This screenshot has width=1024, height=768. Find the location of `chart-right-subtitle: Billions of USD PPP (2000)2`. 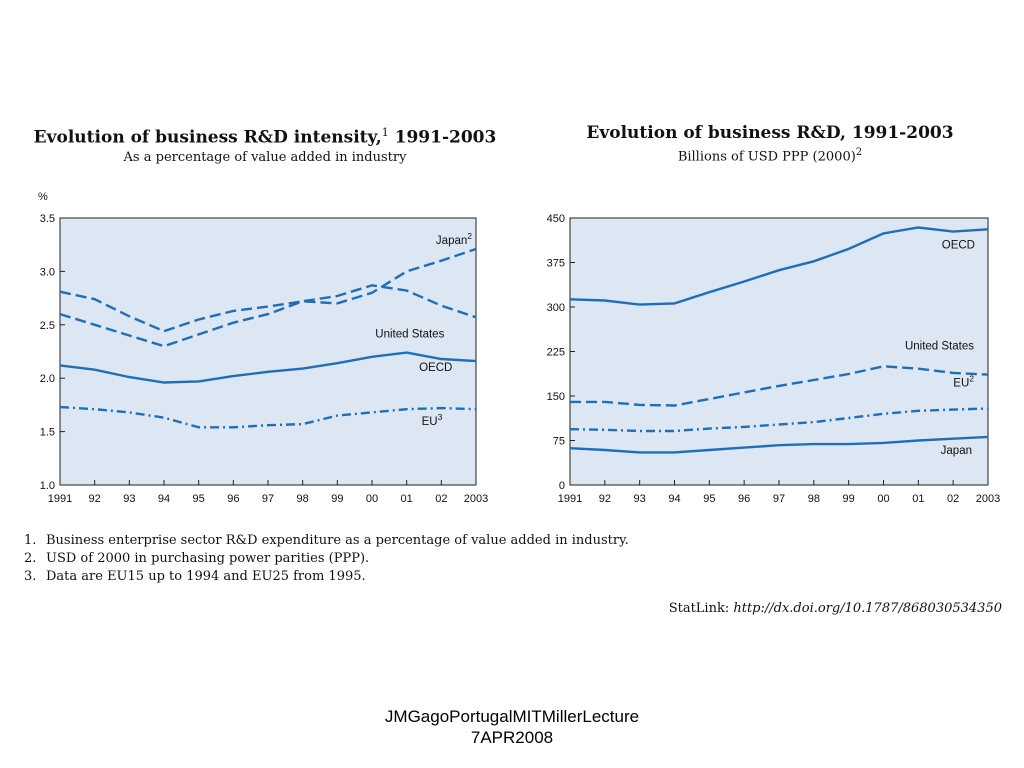

chart-right-subtitle: Billions of USD PPP (2000)2 is located at coordinates (770, 155).